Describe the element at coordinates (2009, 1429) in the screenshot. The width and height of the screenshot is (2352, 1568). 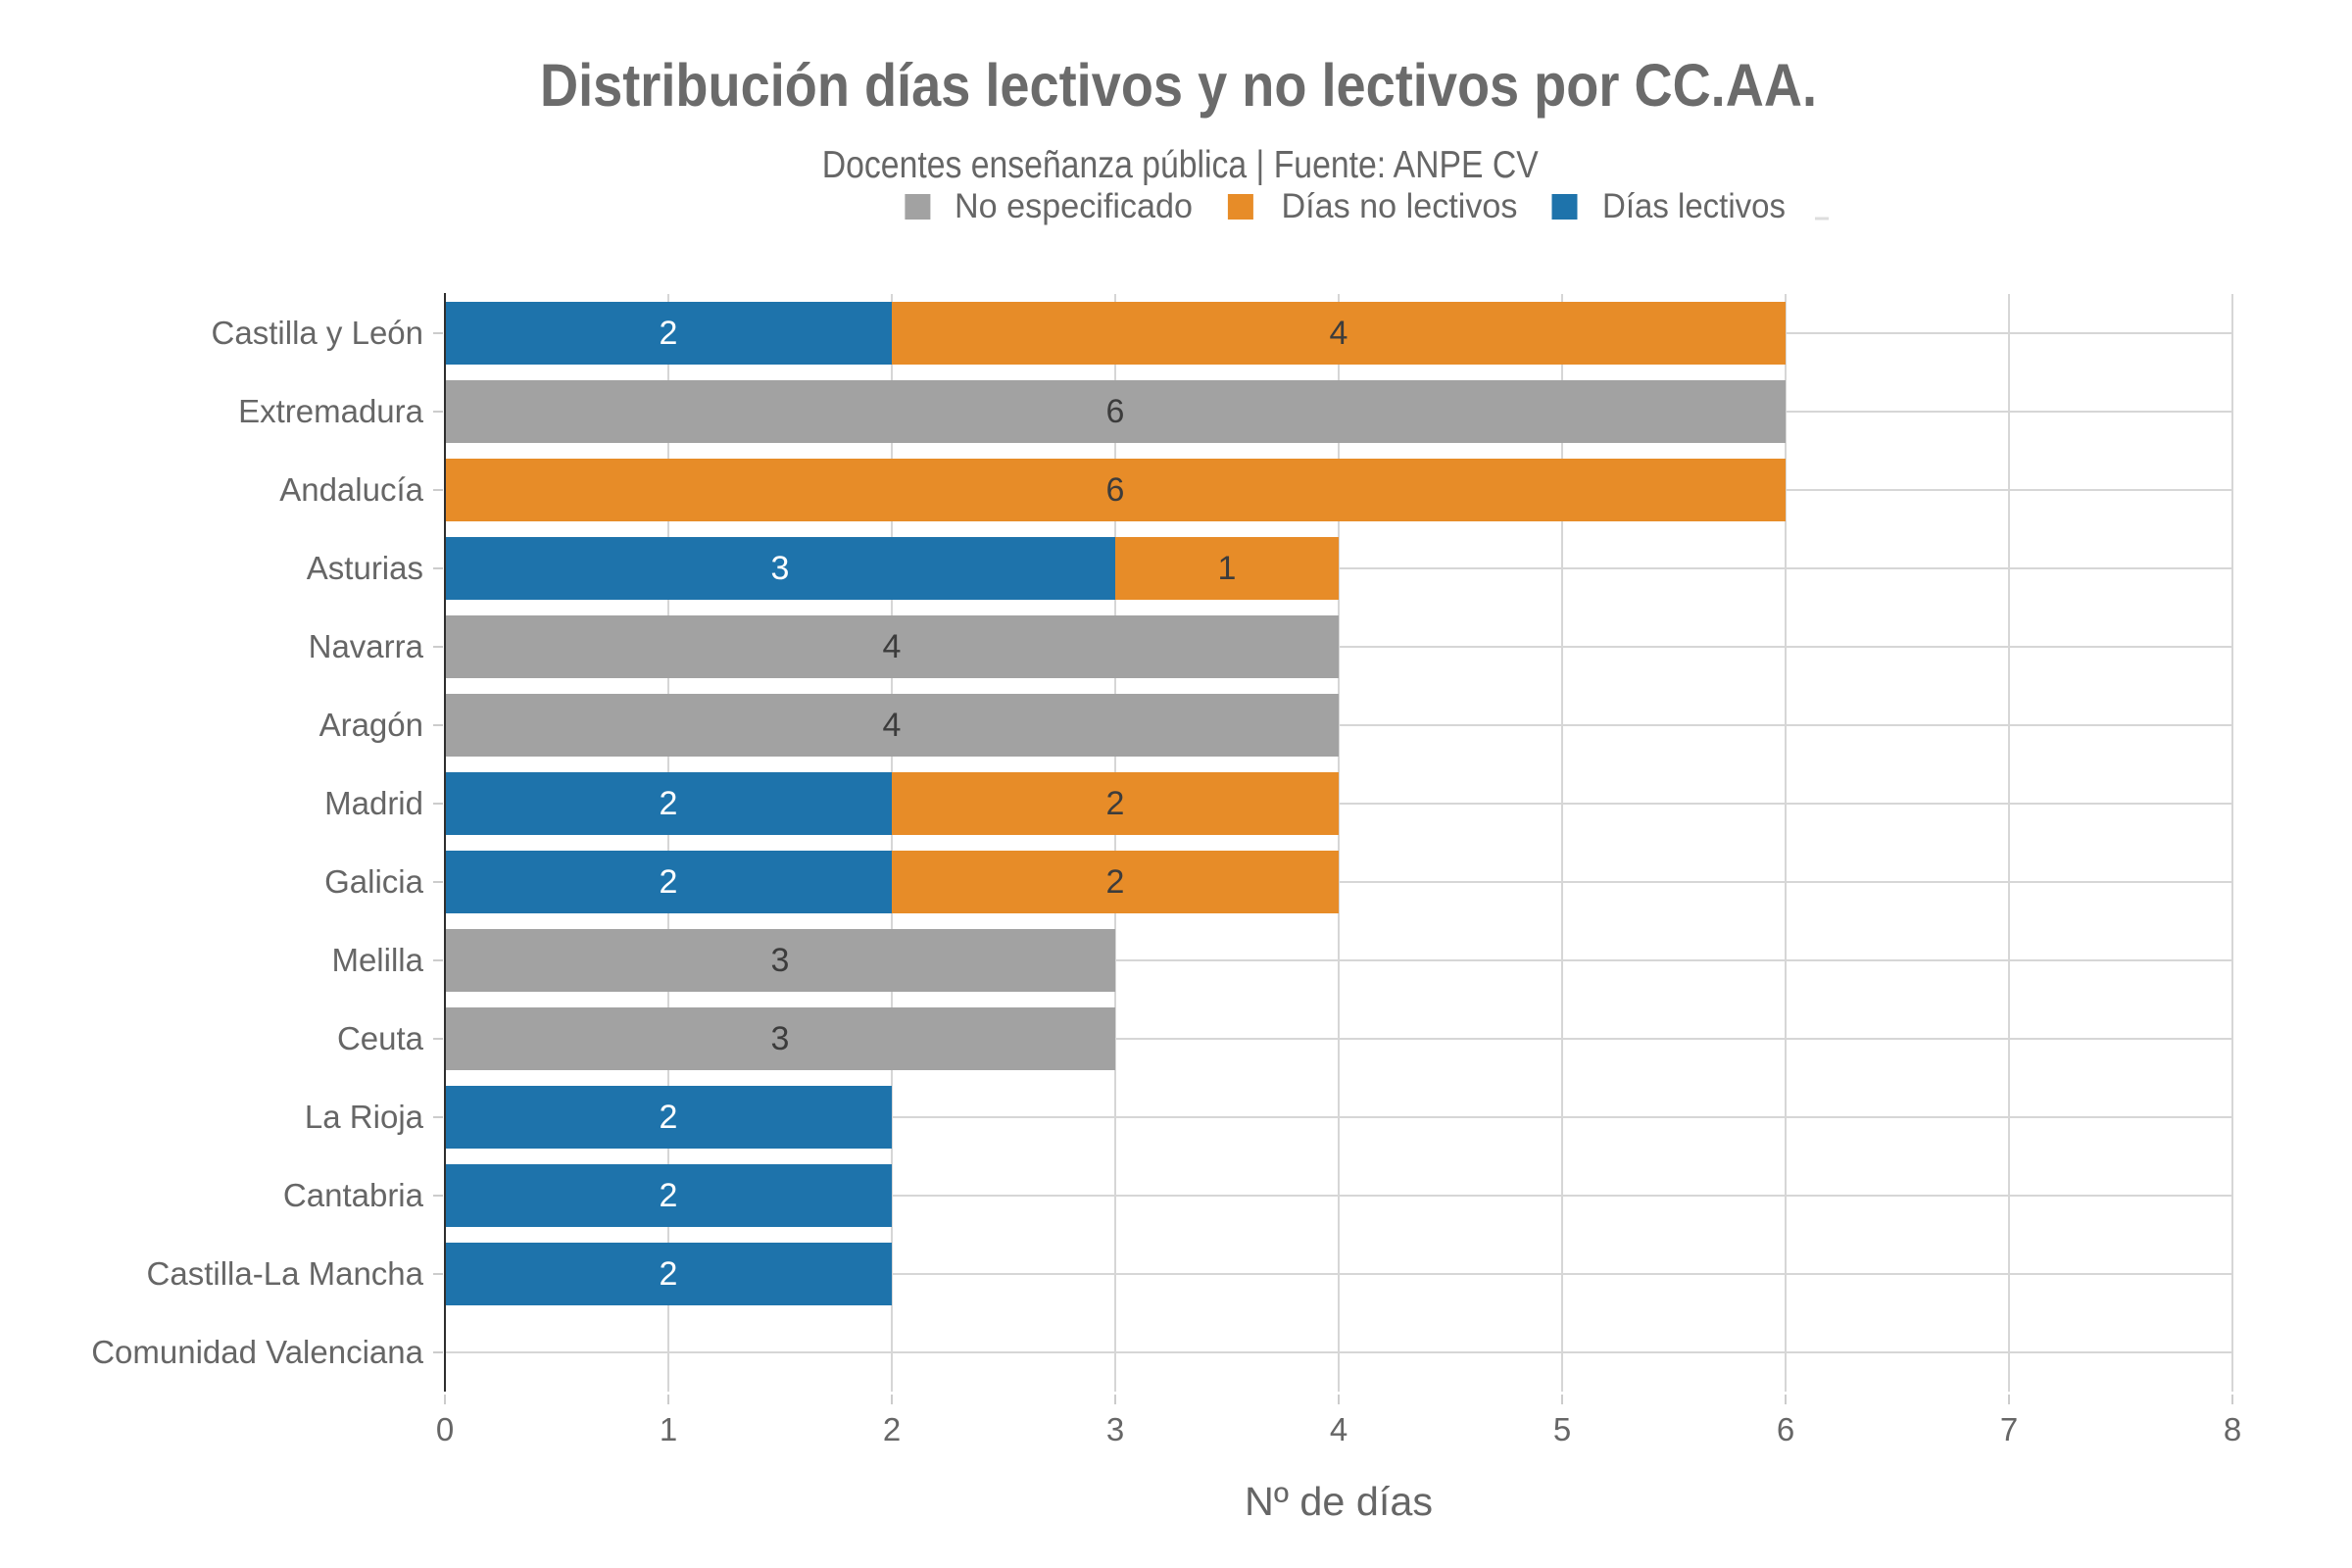
I see `svg-text: 7` at that location.